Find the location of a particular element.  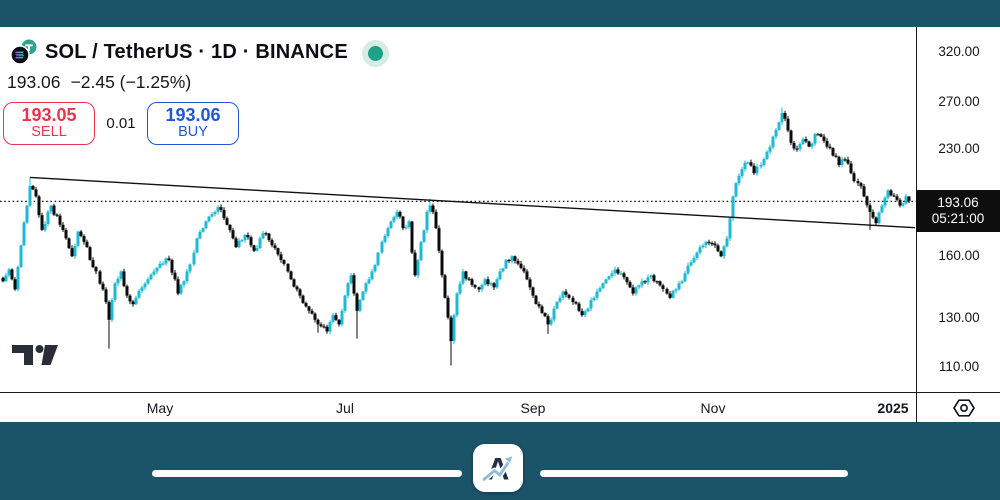

time-axis-label: 2025 is located at coordinates (893, 408).